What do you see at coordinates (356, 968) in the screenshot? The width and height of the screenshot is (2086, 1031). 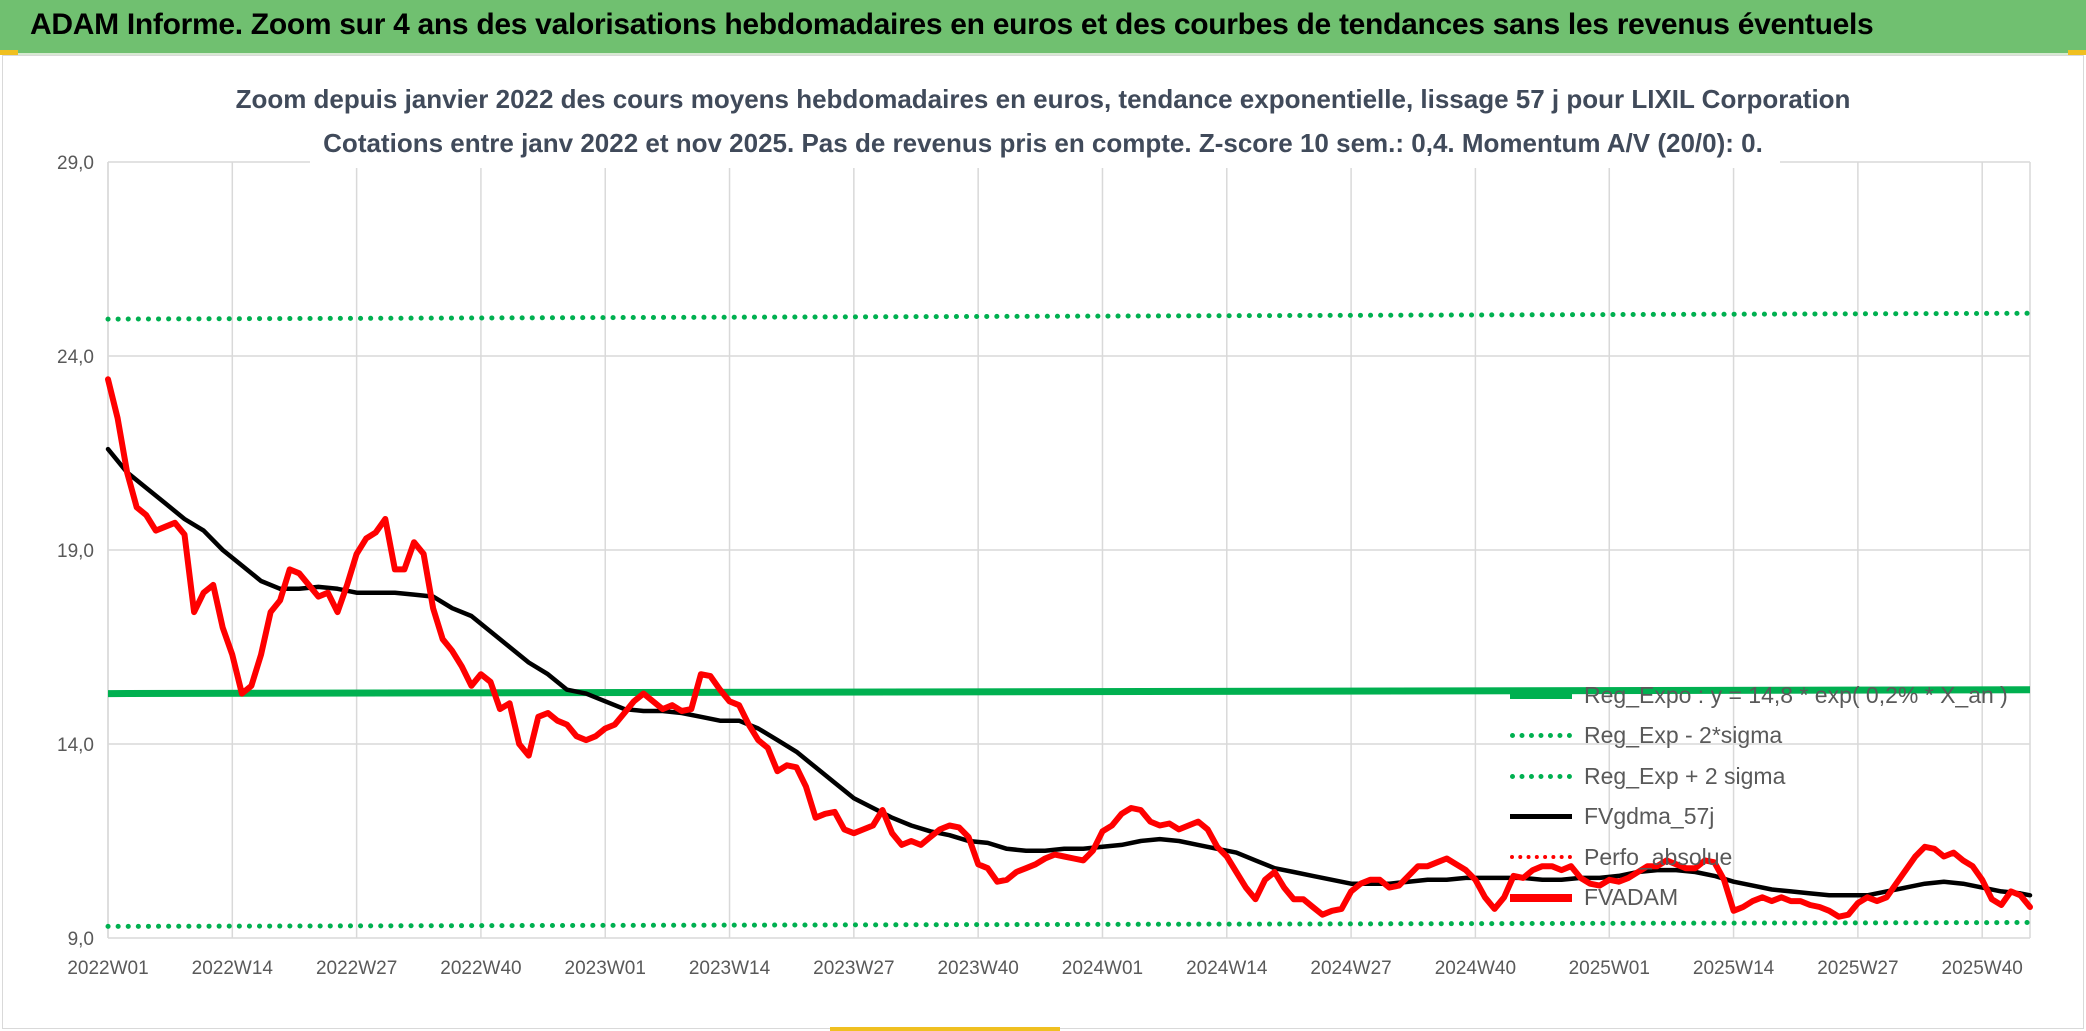 I see `x-tick-label: 2022W27` at bounding box center [356, 968].